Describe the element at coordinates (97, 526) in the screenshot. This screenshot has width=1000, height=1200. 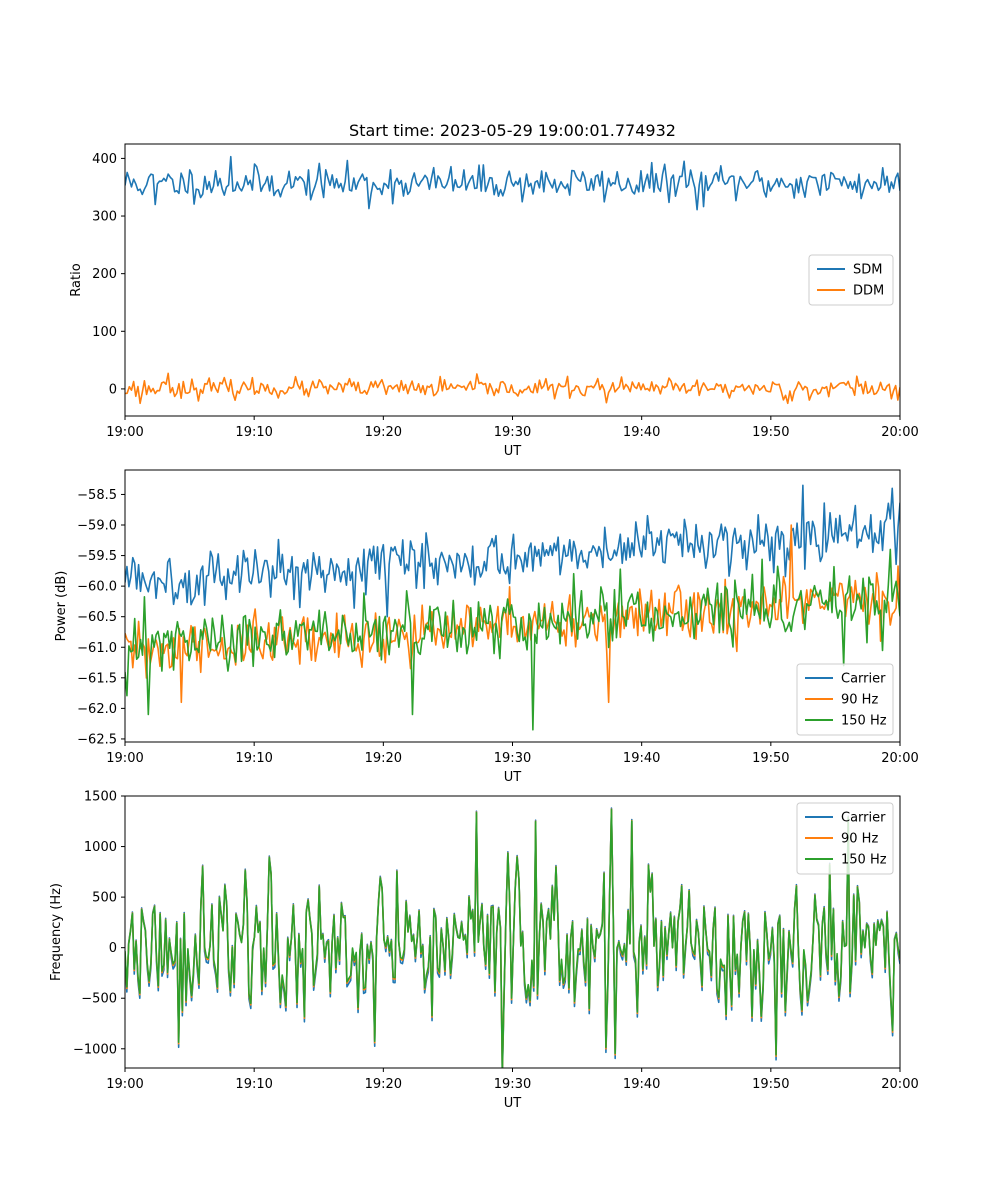
I see `y-tick-label: −59.0` at that location.